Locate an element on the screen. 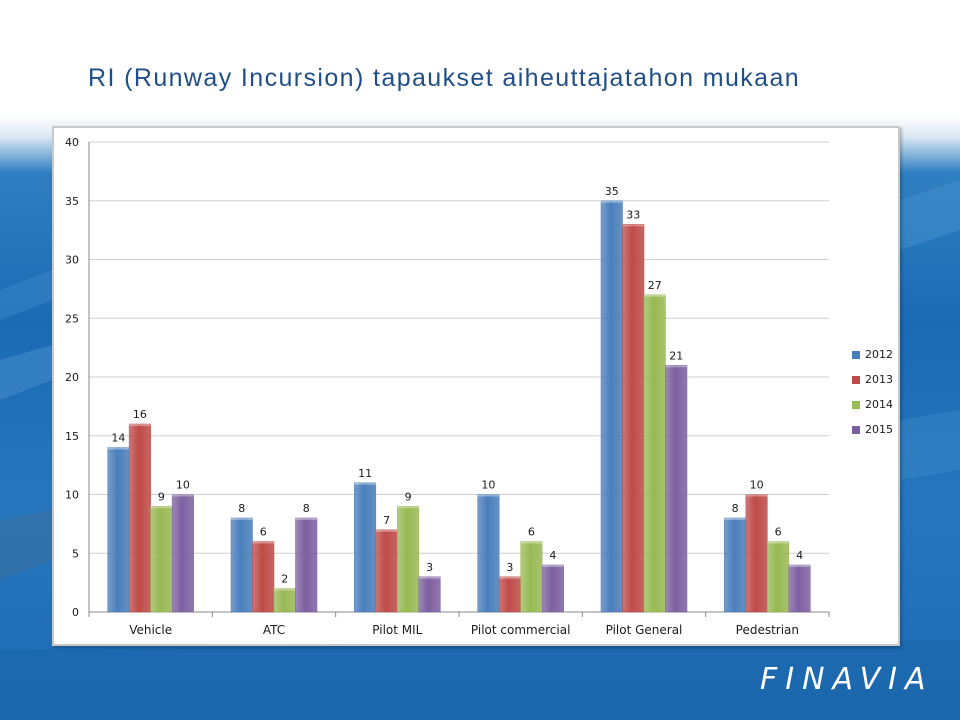  y-tick-label: 0 is located at coordinates (75, 612).